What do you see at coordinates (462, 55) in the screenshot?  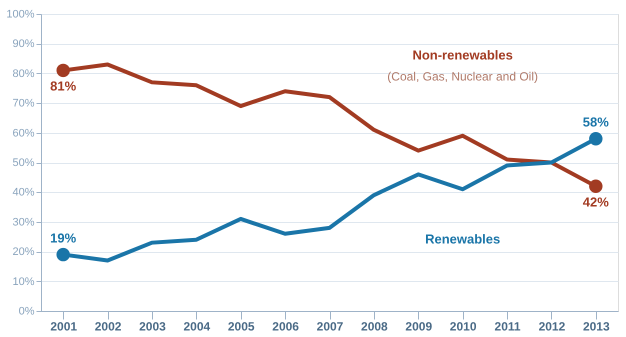 I see `text: Non-renewables` at bounding box center [462, 55].